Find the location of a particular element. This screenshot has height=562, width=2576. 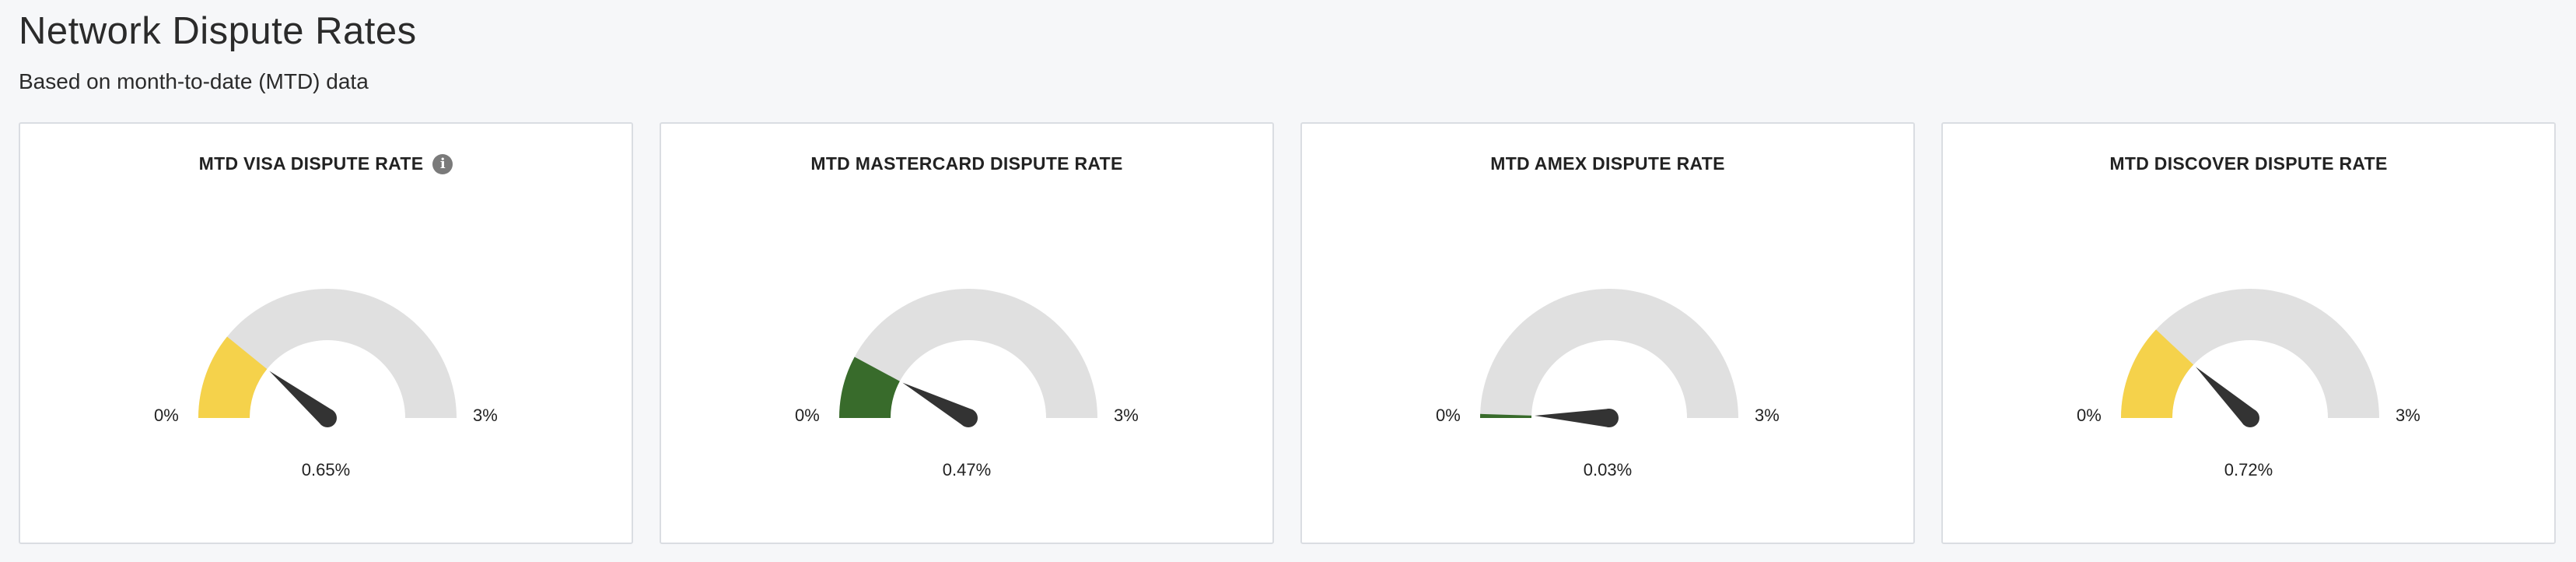

gauge-value-label: 0.47% is located at coordinates (967, 470).